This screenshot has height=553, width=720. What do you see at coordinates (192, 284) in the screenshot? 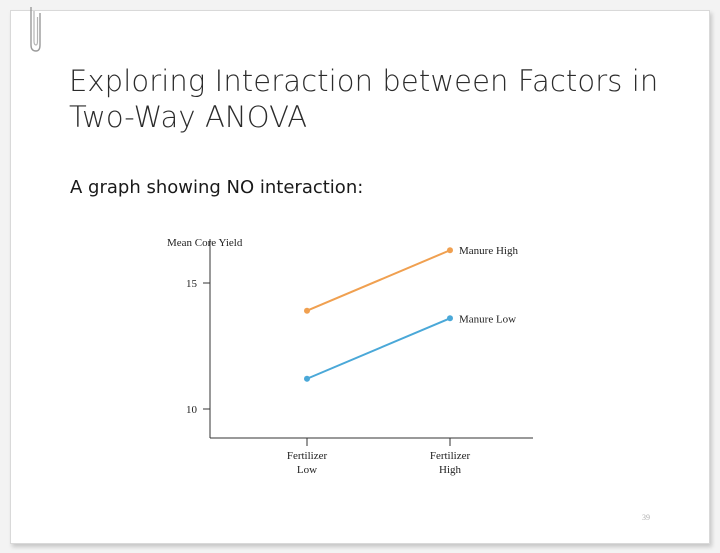
I see `y-tick-label-15: 15` at bounding box center [192, 284].